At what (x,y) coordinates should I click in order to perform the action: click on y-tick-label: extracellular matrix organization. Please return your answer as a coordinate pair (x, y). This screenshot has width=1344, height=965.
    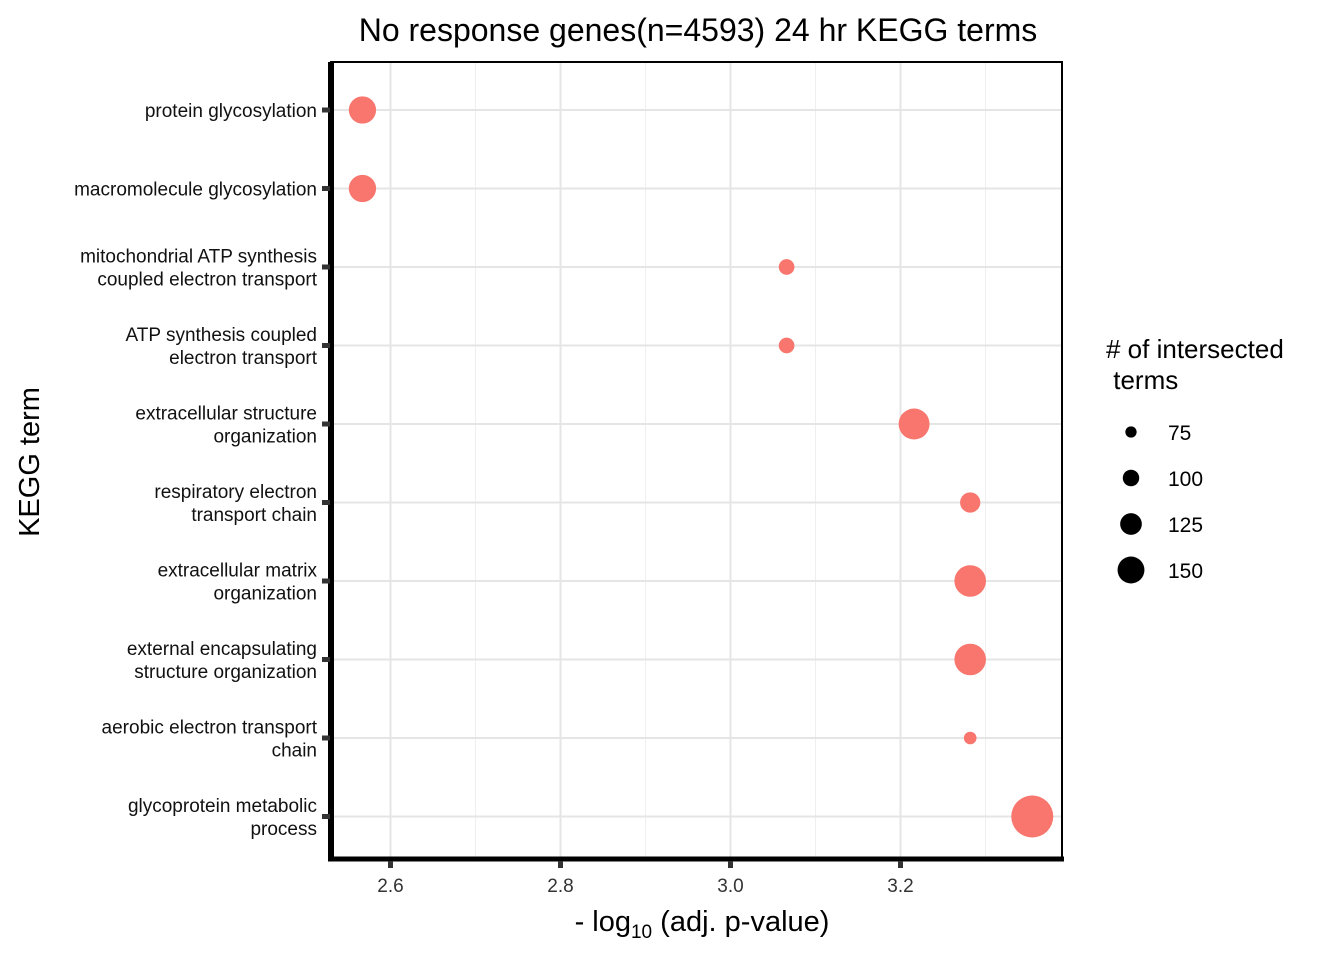
    Looking at the image, I should click on (238, 583).